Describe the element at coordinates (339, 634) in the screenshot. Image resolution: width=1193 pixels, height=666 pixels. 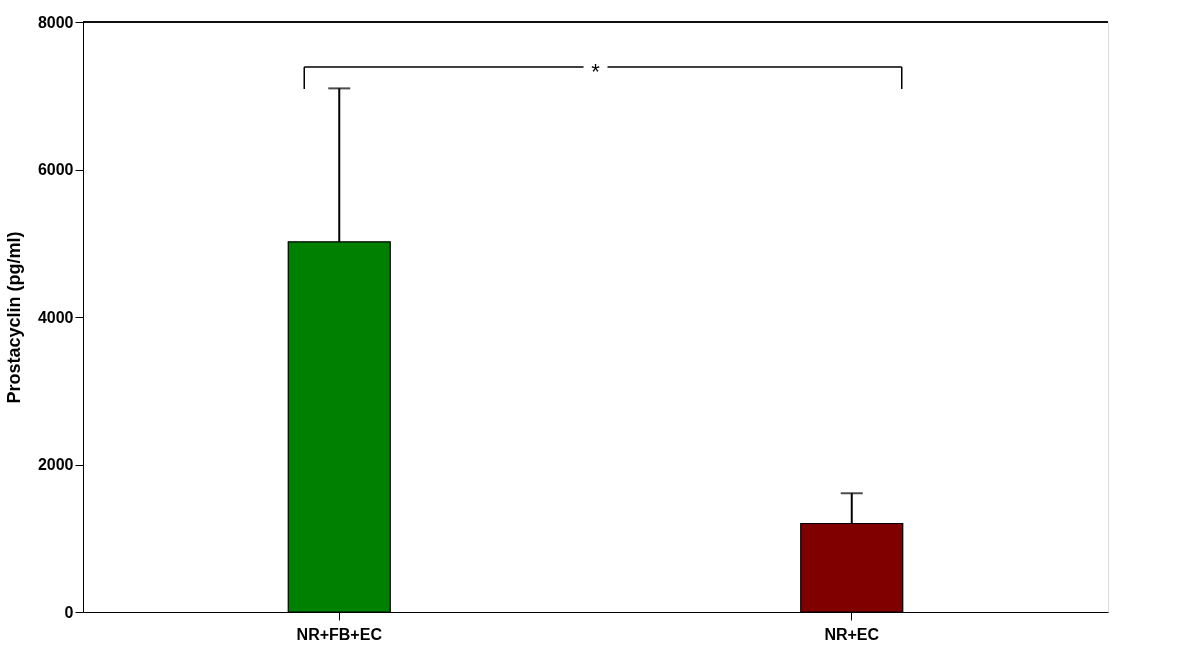
I see `x-tick-label: NR+FB+EC` at that location.